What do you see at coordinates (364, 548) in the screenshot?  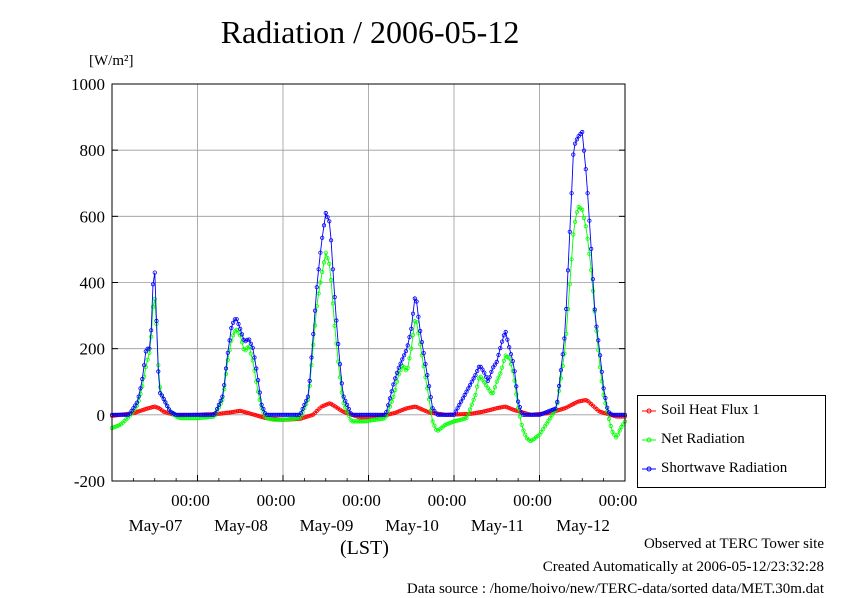 I see `x-axis-label: (LST)` at bounding box center [364, 548].